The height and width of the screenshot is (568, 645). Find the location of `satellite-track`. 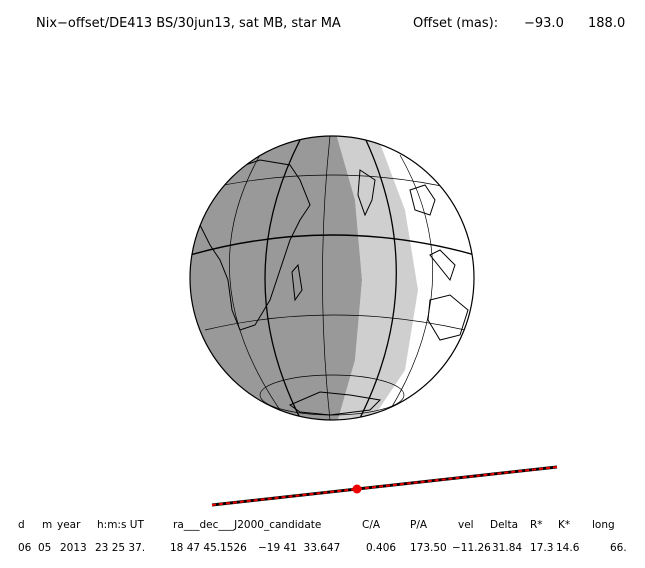

satellite-track is located at coordinates (384, 486).